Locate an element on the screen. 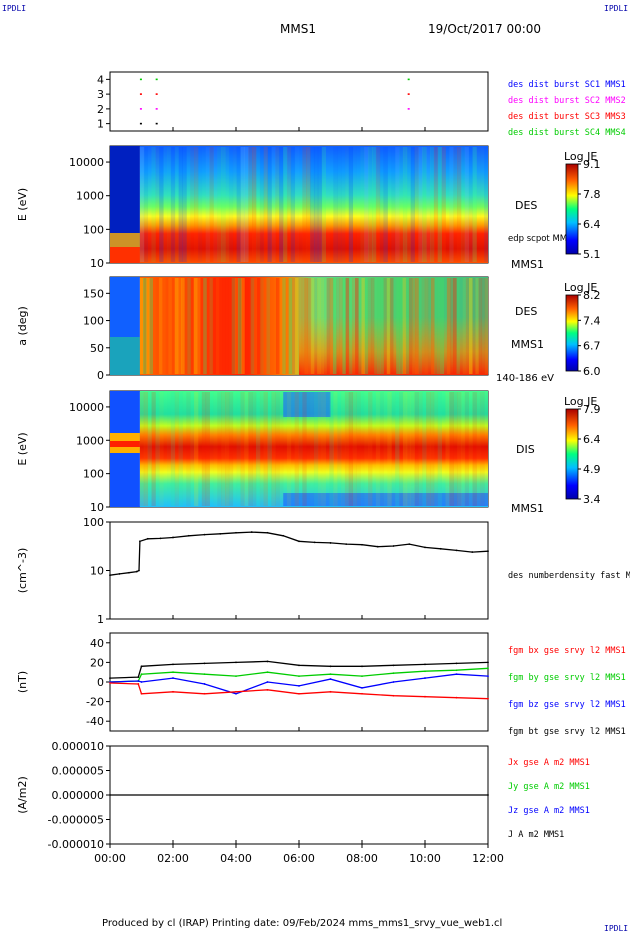 The height and width of the screenshot is (934, 630). y-tick-label-current-4: 0.000010 is located at coordinates (78, 746).